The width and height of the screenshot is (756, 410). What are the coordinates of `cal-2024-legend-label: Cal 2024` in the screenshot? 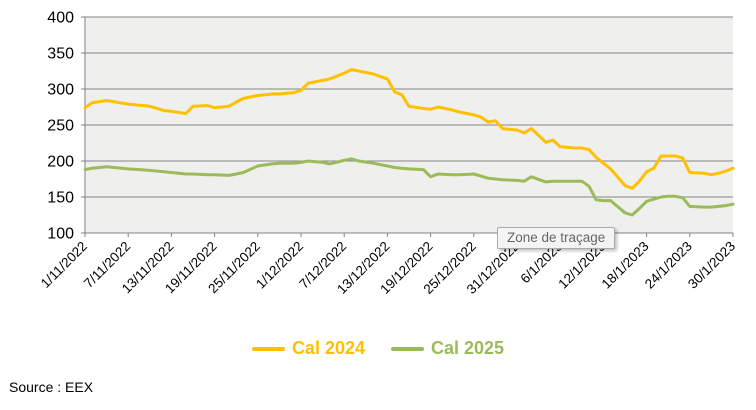 It's located at (328, 348).